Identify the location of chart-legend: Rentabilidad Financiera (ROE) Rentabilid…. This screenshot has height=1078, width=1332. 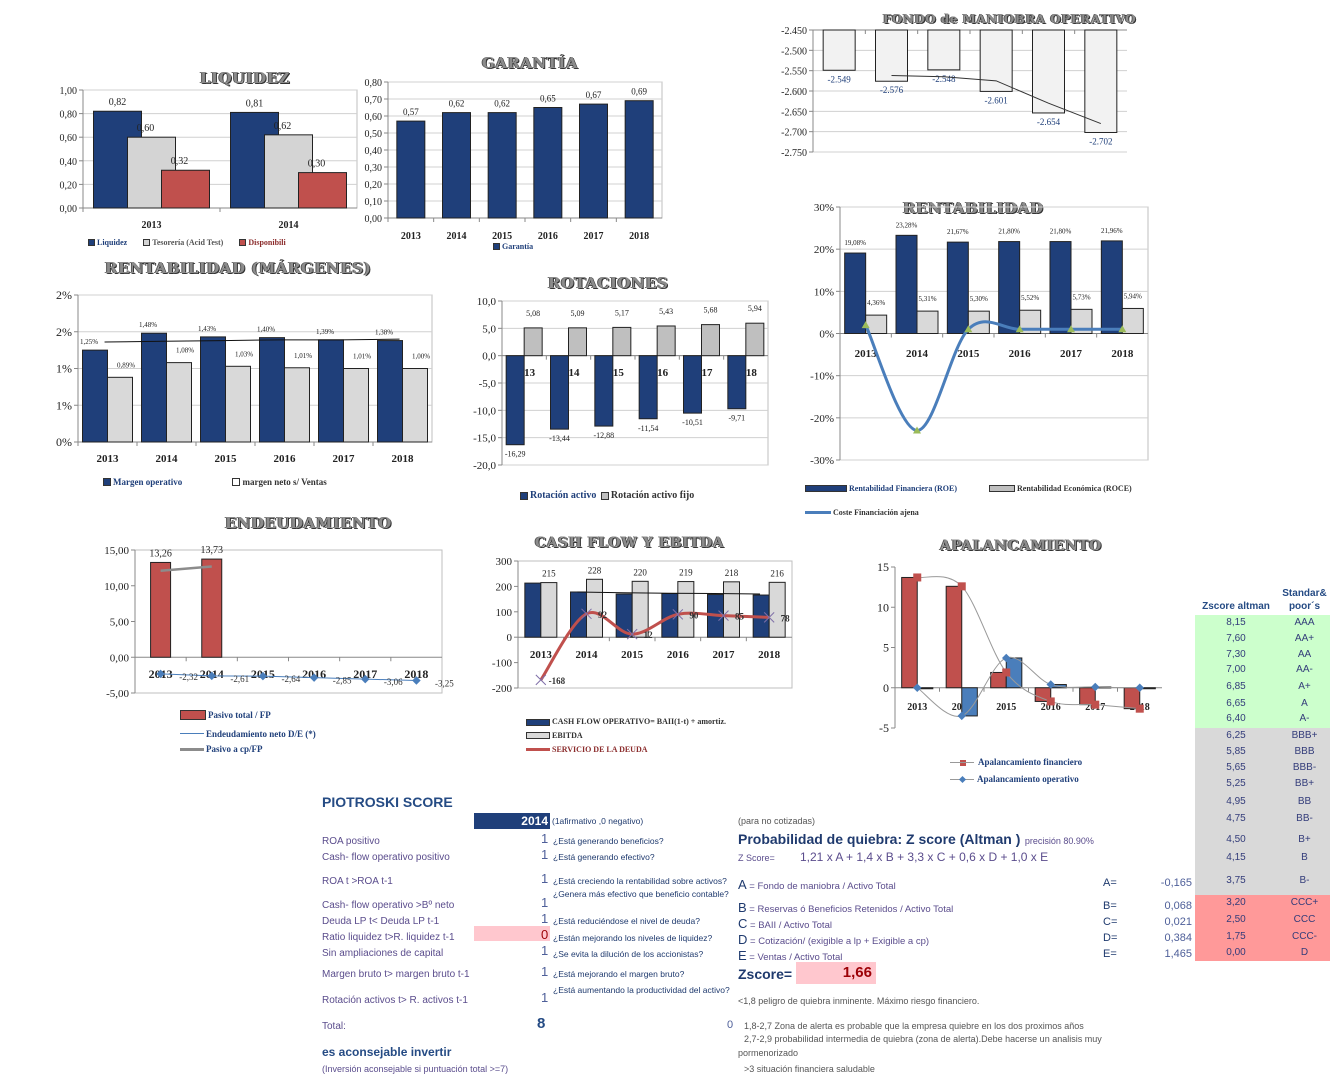
(975, 489).